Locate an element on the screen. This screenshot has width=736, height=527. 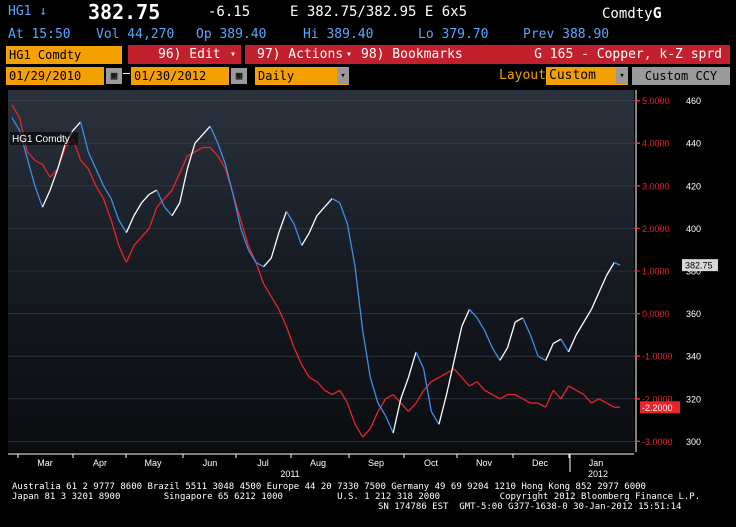
x-tick-label: Apr is located at coordinates (100, 463).